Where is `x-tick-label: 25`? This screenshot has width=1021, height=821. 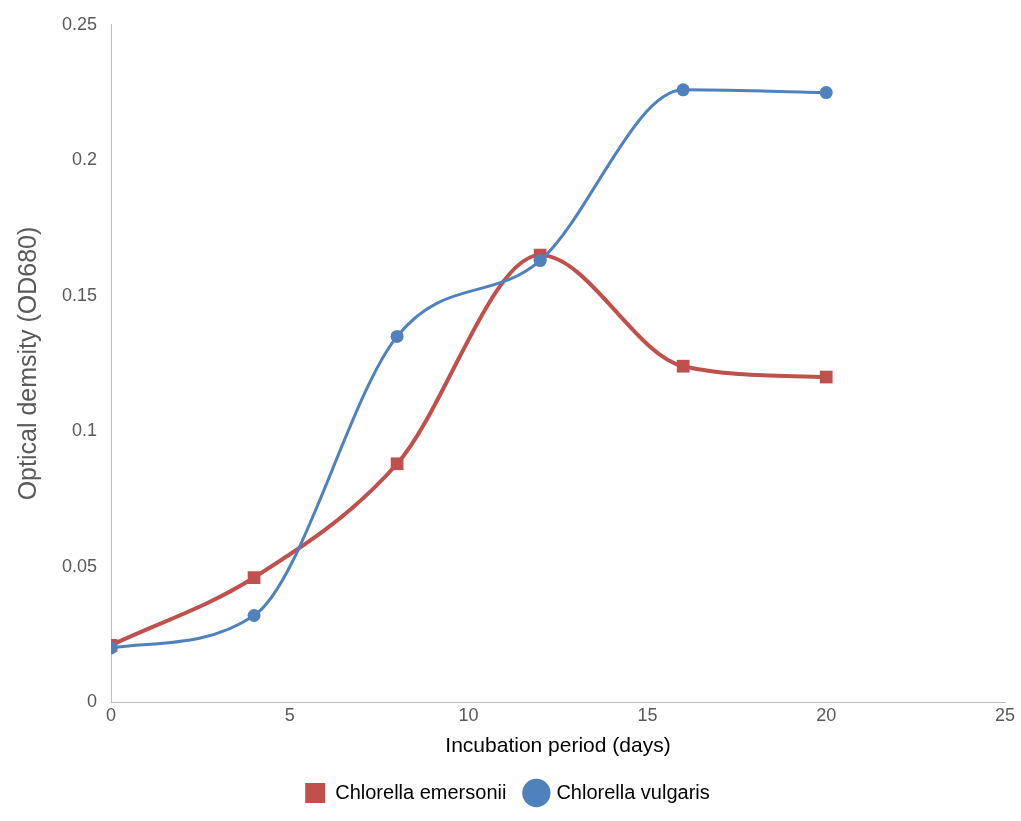 x-tick-label: 25 is located at coordinates (1005, 714).